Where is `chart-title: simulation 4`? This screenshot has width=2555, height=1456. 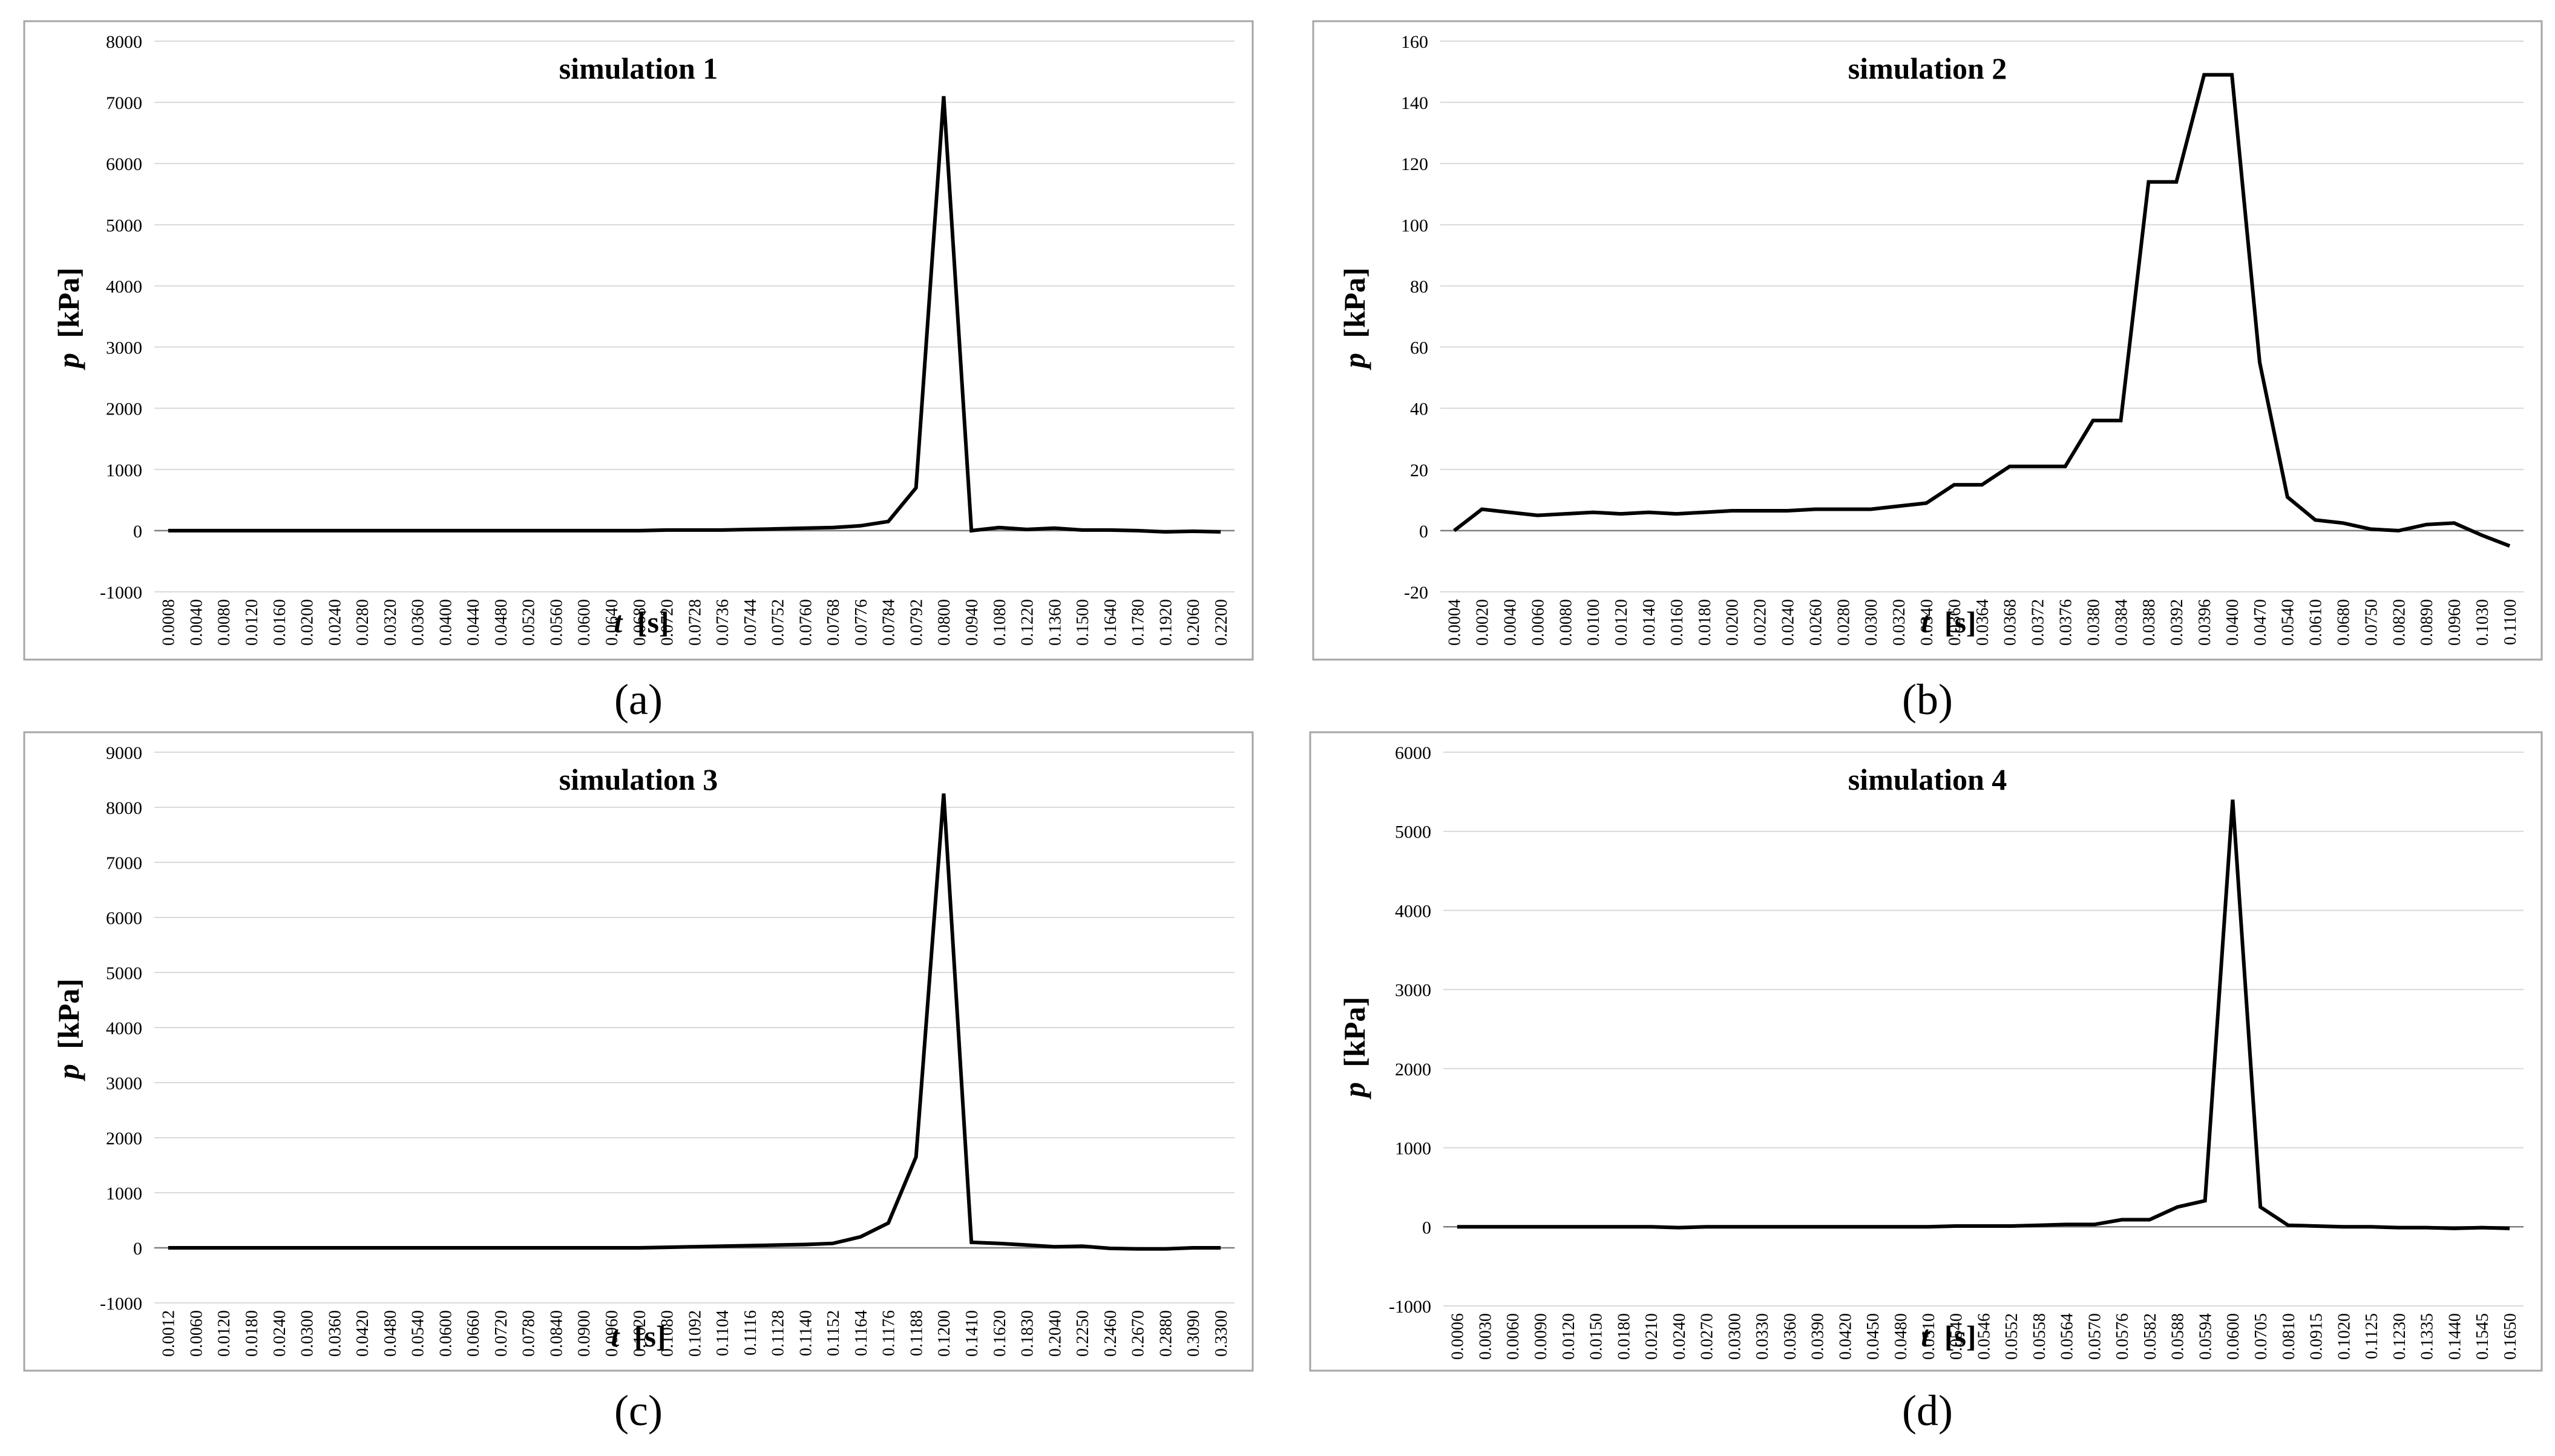
chart-title: simulation 4 is located at coordinates (1927, 779).